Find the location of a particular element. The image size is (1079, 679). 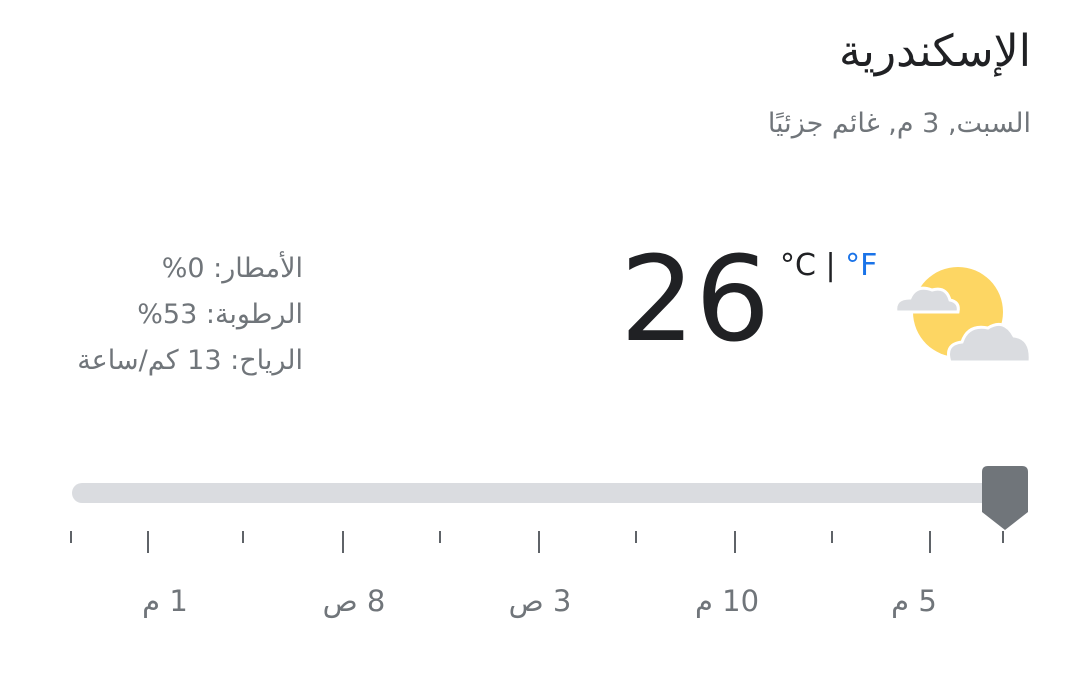

temperature-value: 26 is located at coordinates (695, 299).